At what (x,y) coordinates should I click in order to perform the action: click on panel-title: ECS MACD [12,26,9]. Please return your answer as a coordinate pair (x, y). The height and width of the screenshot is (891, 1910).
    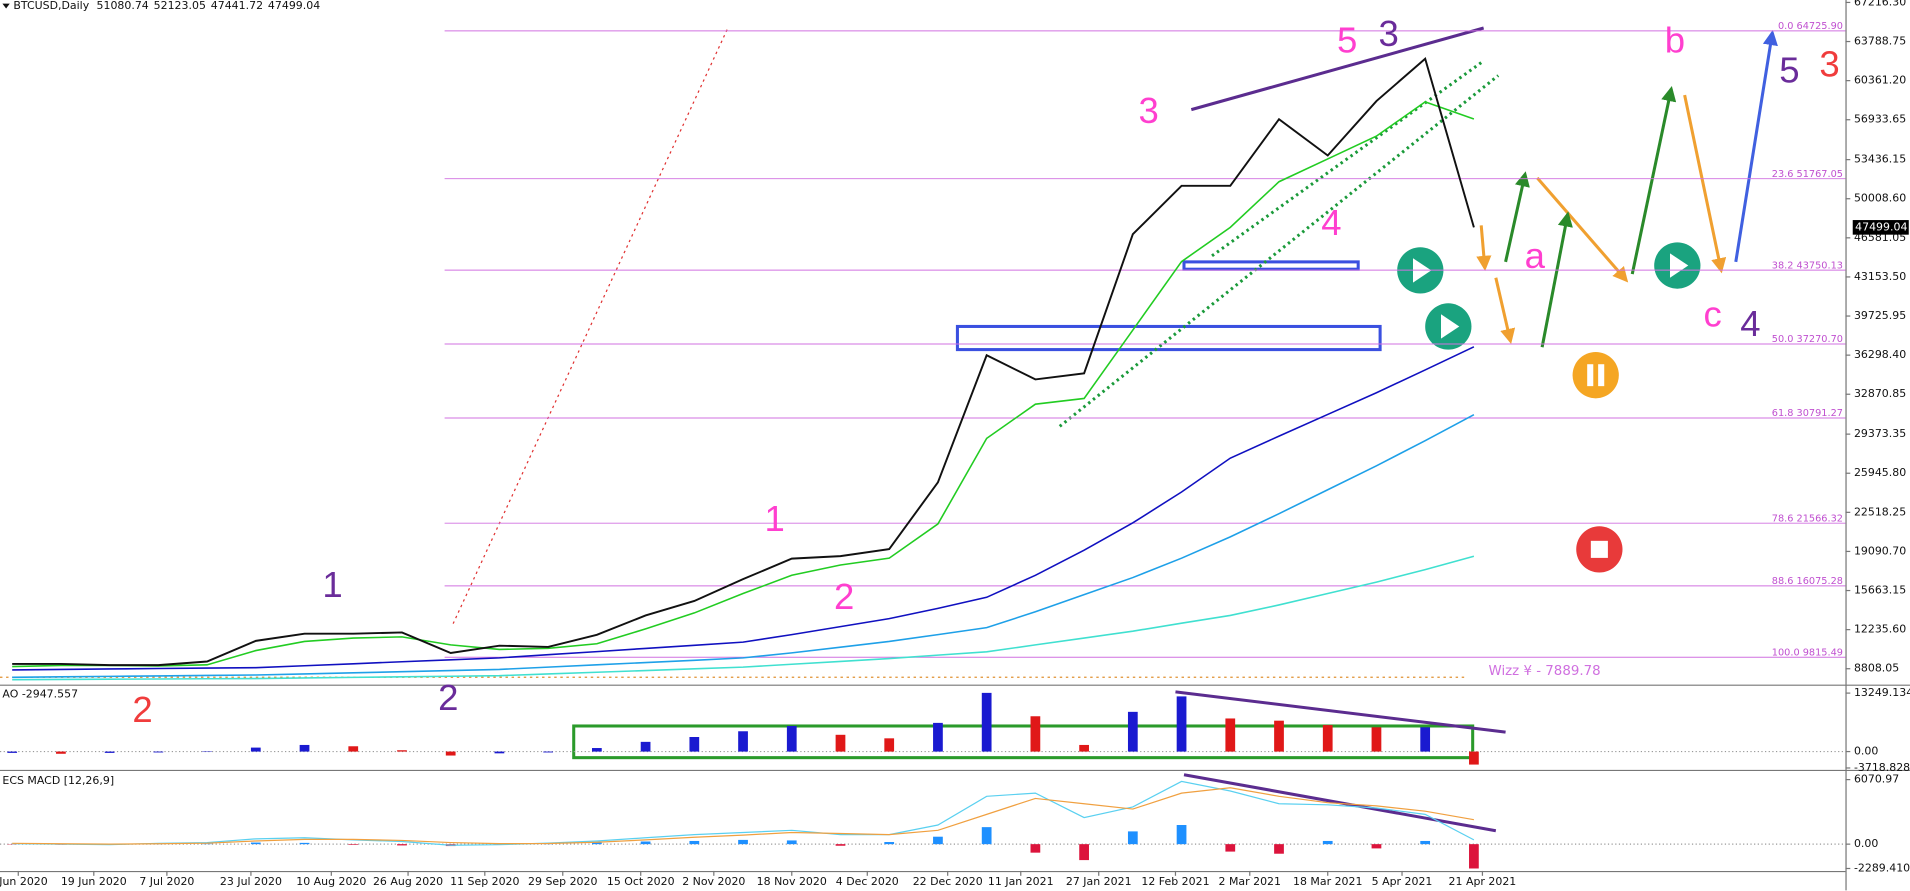
    Looking at the image, I should click on (58, 780).